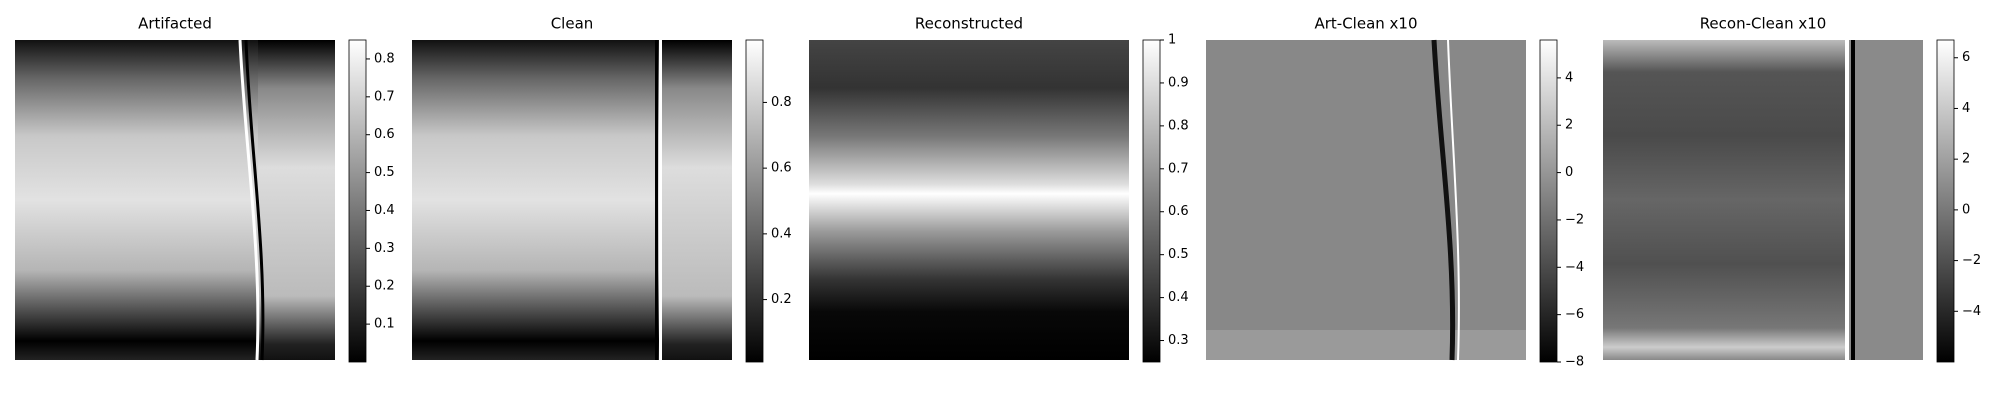  I want to click on image-art-clean, so click(1366, 200).